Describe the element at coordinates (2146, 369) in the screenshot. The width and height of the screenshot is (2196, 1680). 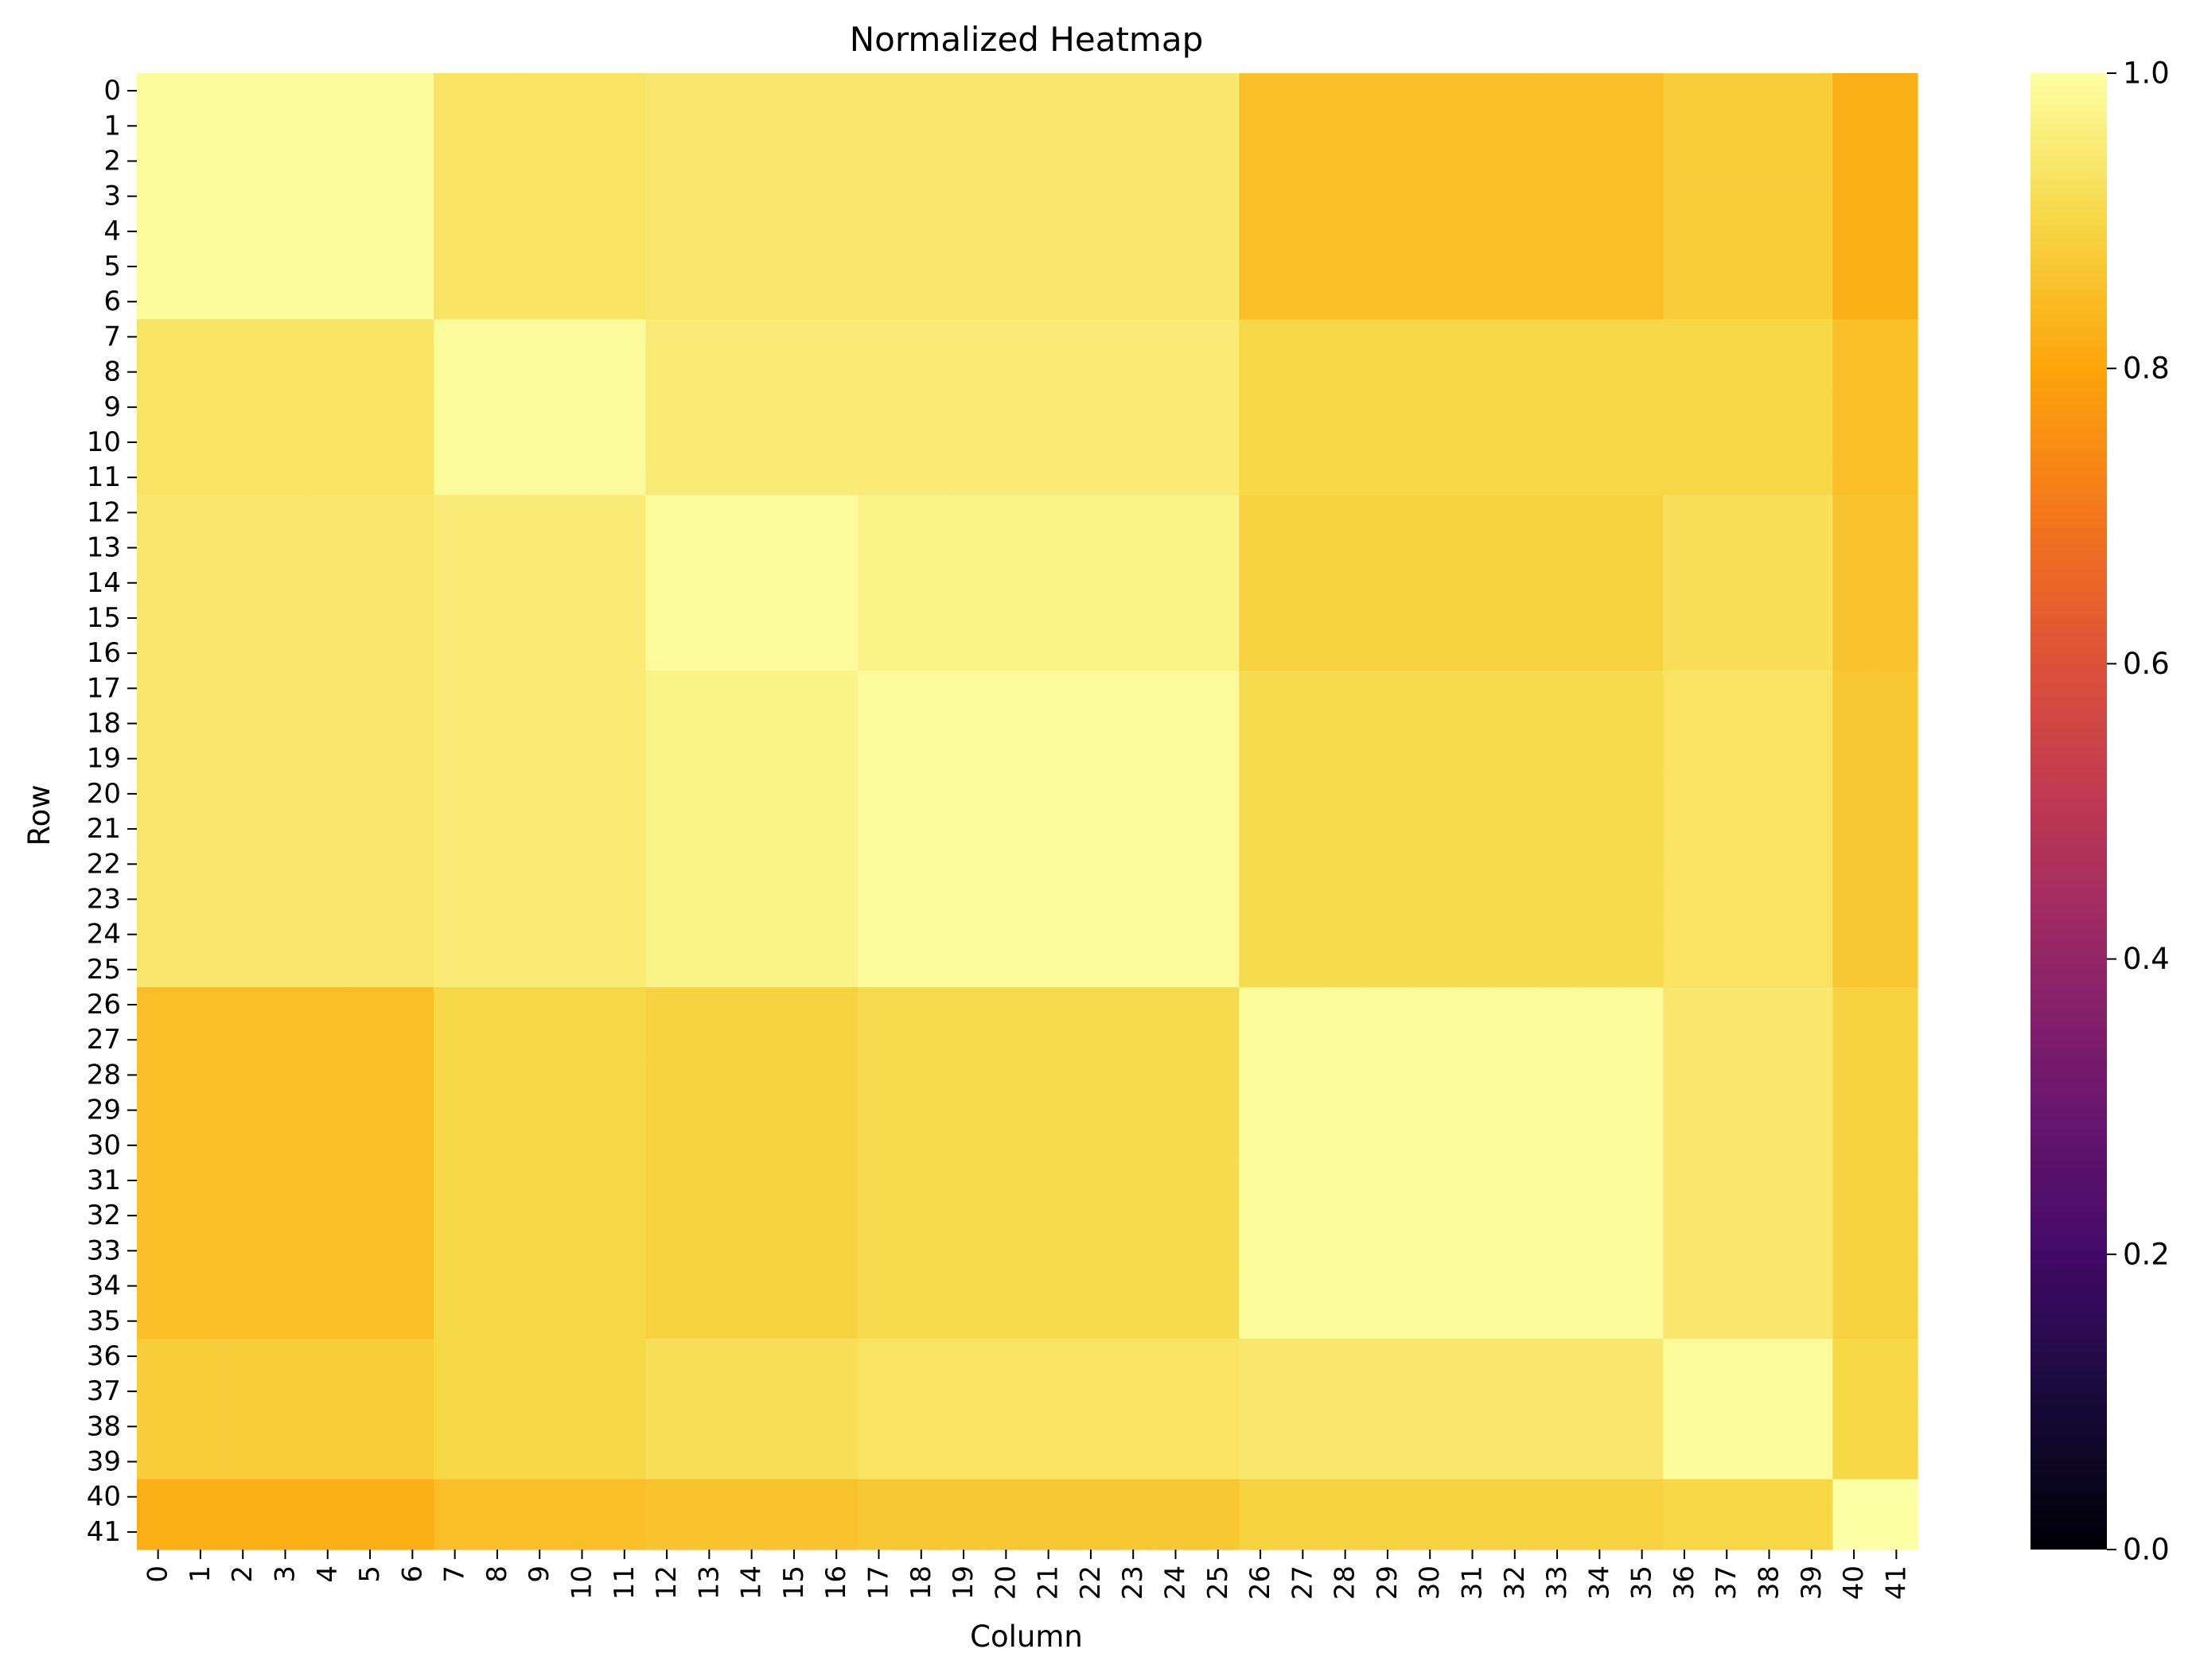
I see `colorbar-tick-label: 0.8` at that location.